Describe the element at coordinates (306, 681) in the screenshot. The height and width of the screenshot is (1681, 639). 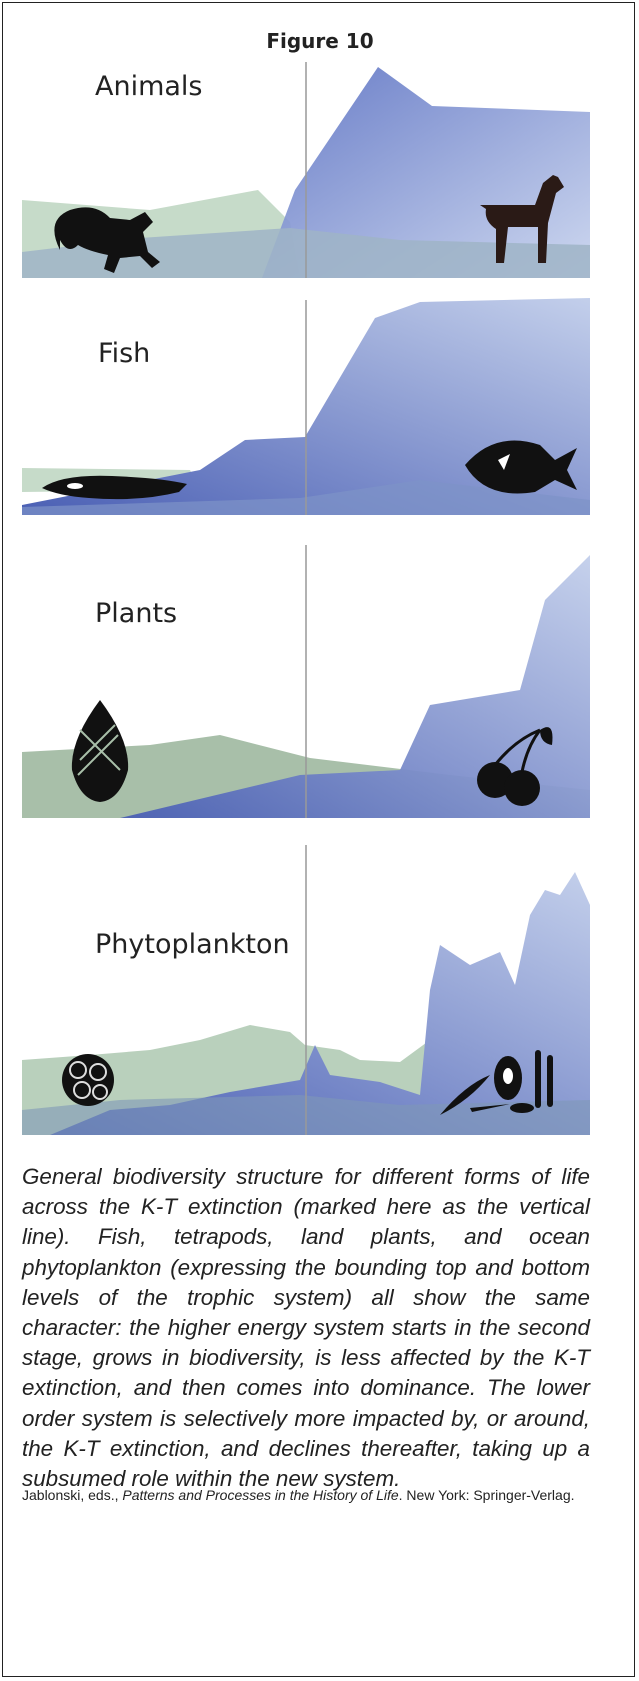
I see `panel-plants: Plants` at that location.